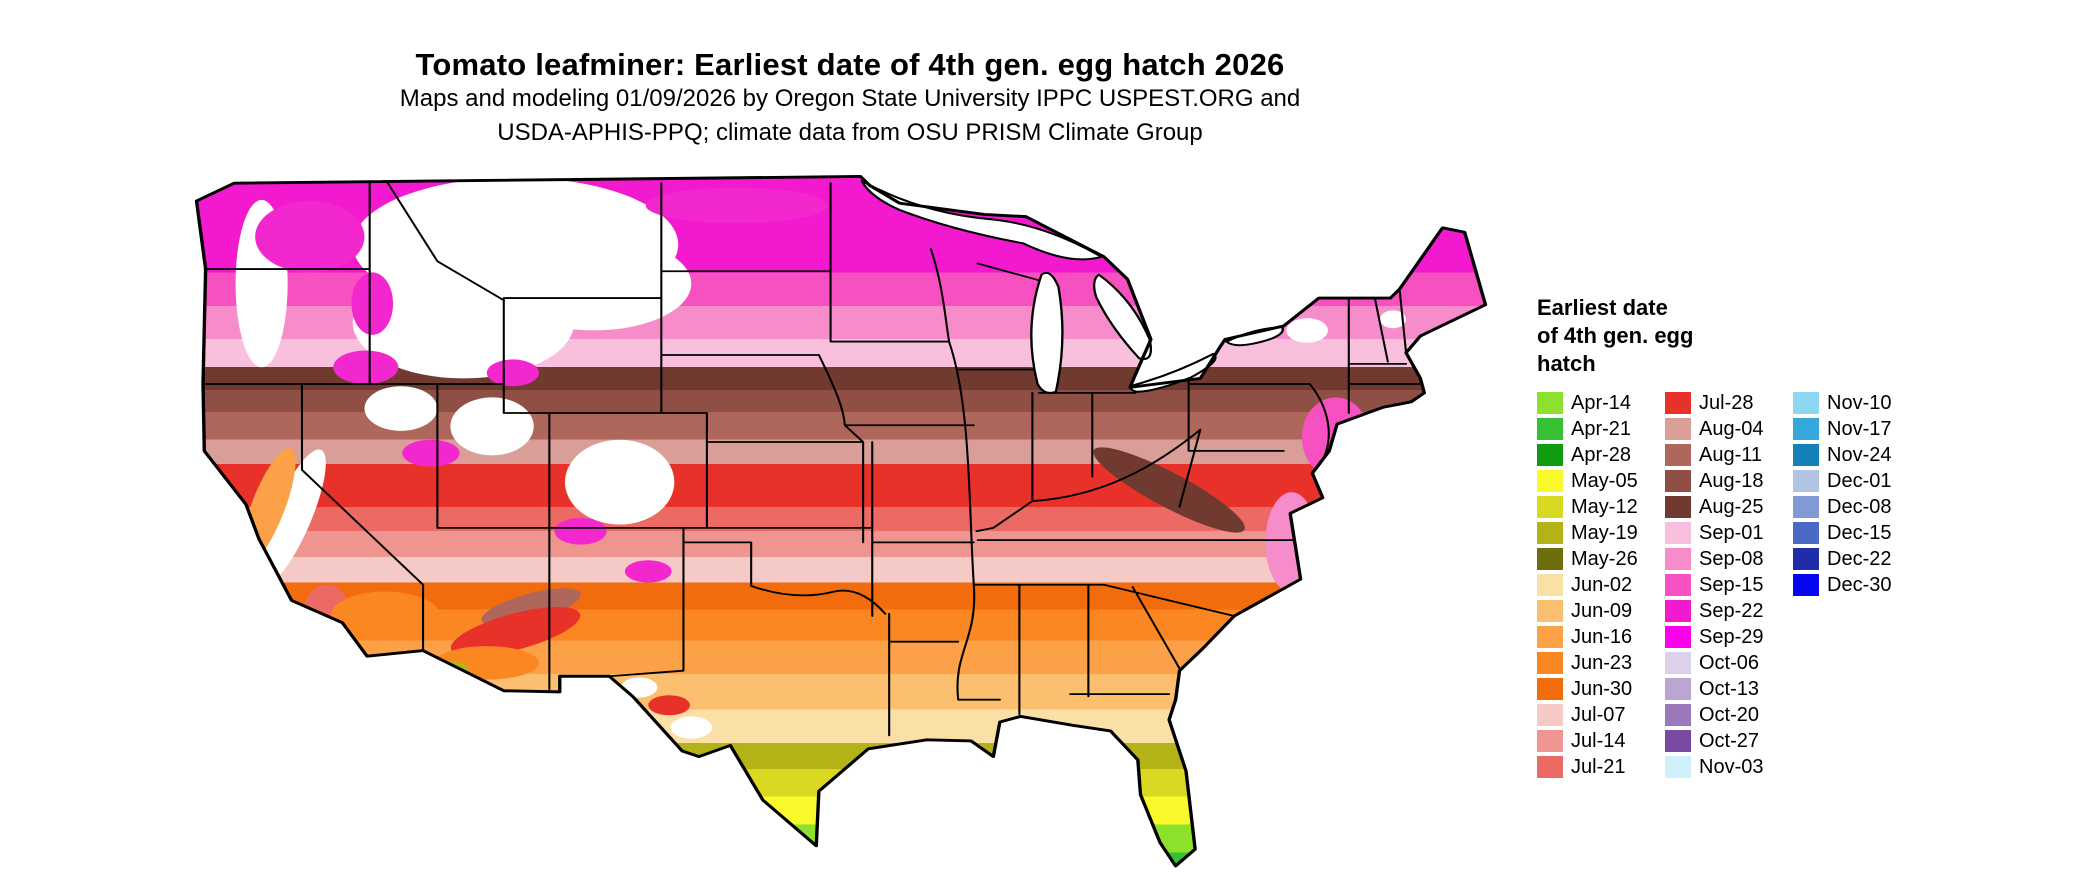  I want to click on legend-label: Sep-22, so click(1731, 610).